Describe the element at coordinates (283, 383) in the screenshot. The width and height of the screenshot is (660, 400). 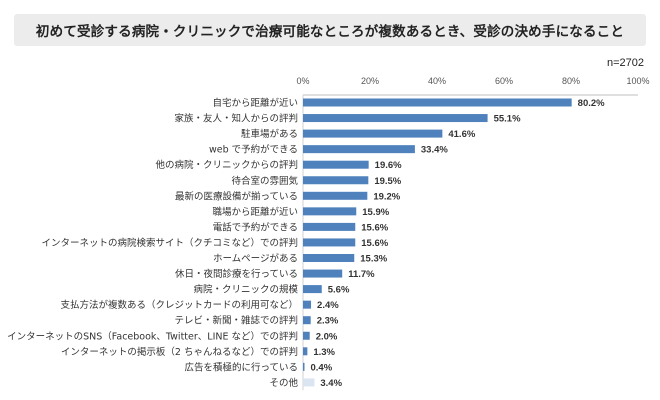
I see `category-label: その他` at that location.